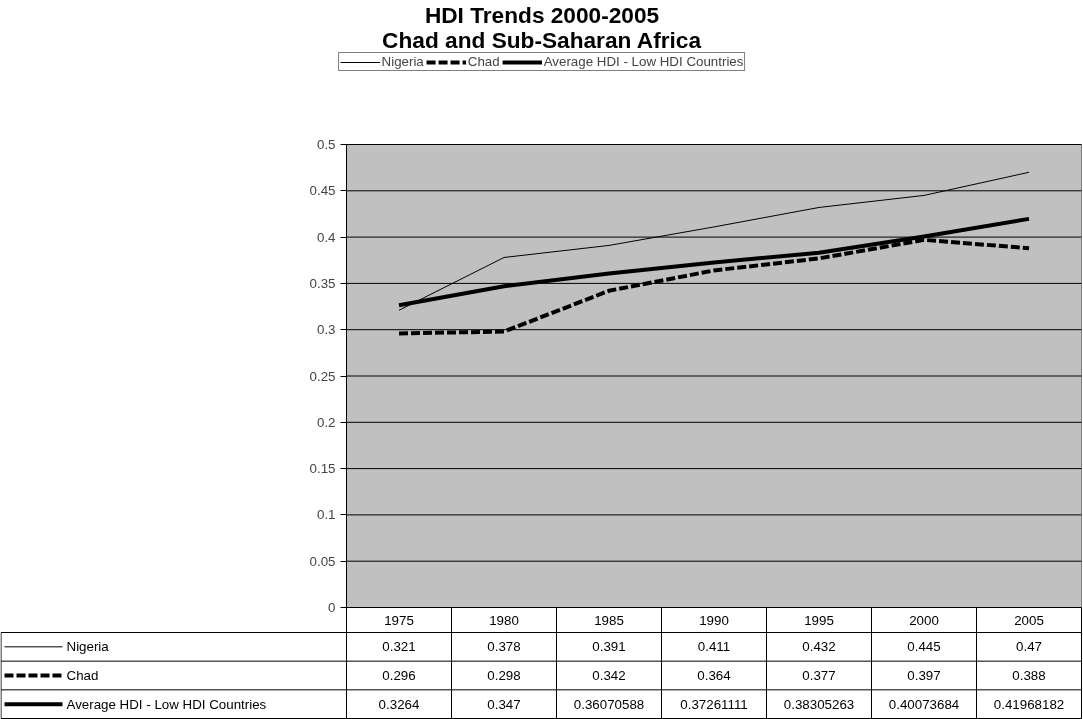 This screenshot has height=719, width=1083. What do you see at coordinates (322, 191) in the screenshot?
I see `y-tick-label: 0.45` at bounding box center [322, 191].